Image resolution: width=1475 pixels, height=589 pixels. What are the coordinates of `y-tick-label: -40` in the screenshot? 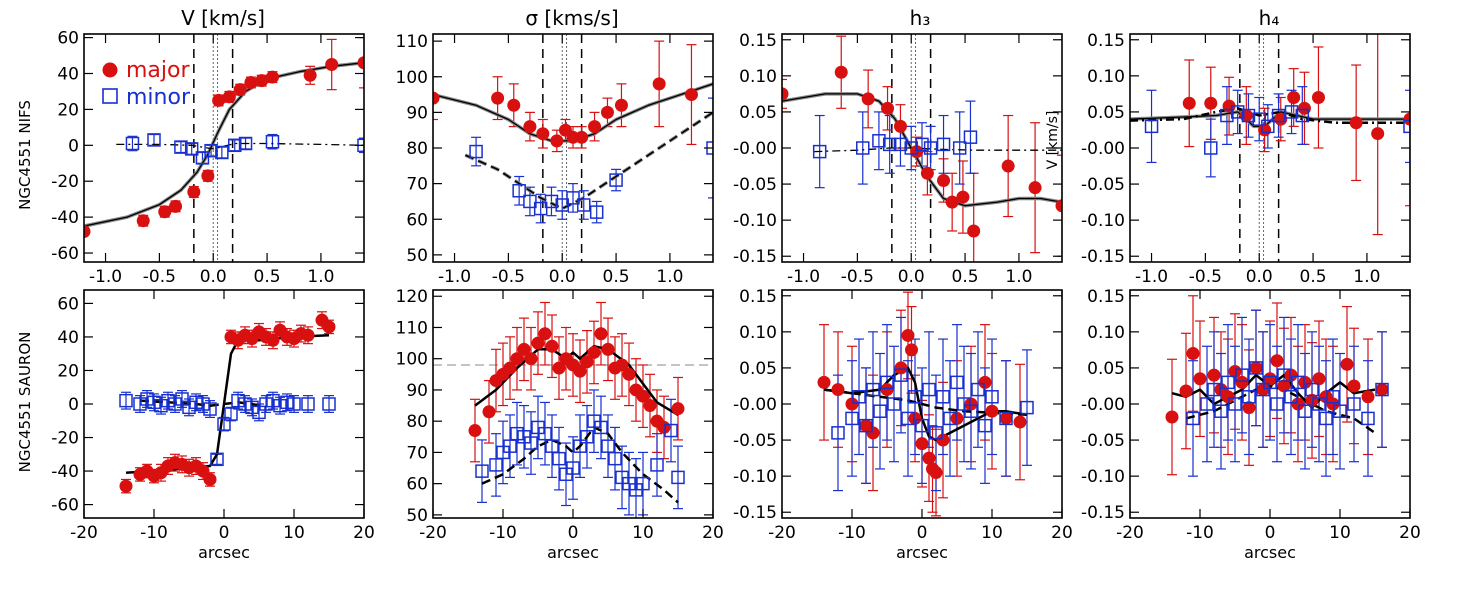 It's located at (65, 472).